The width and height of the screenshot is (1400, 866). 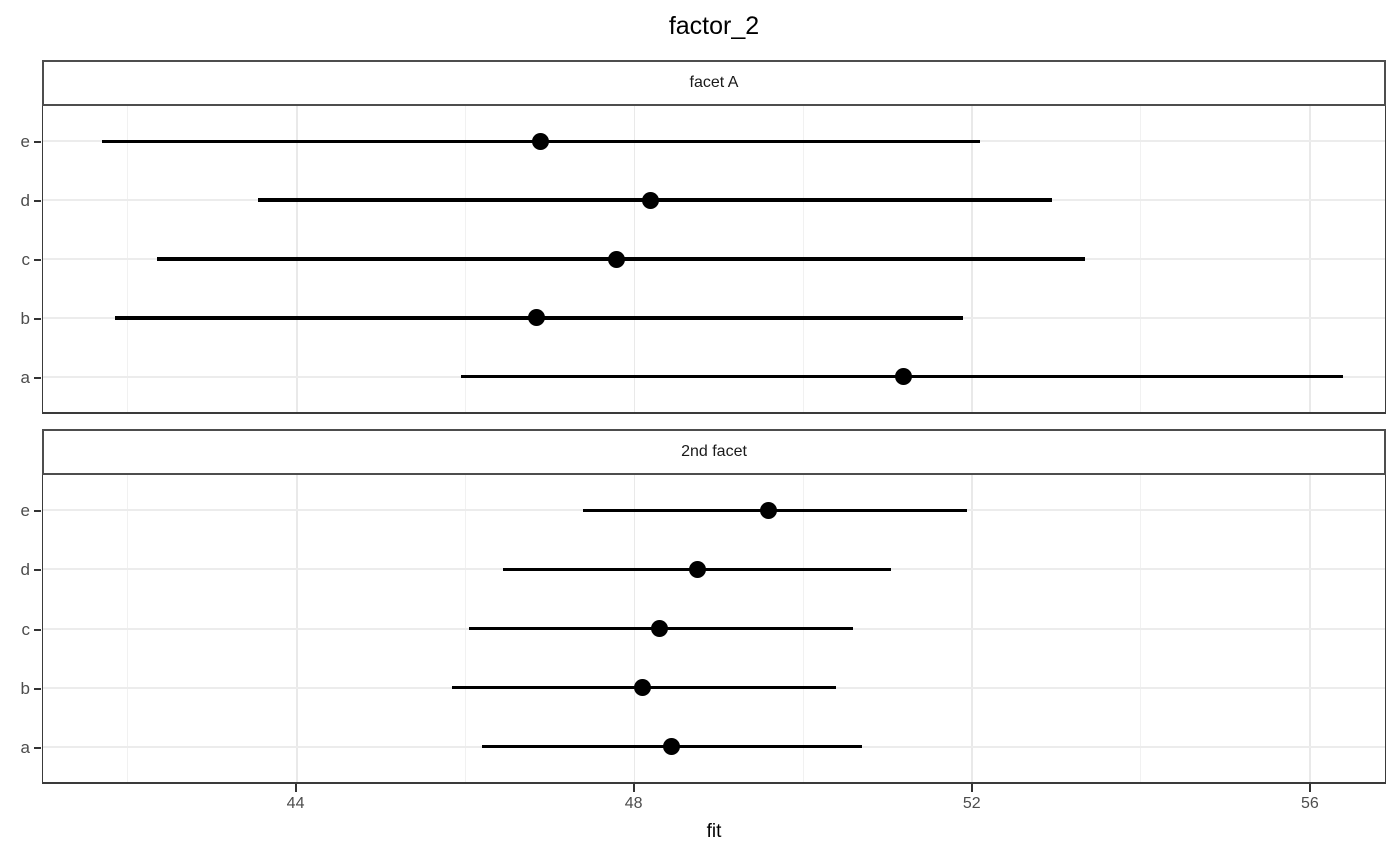 What do you see at coordinates (971, 803) in the screenshot?
I see `x-tick-label: 52` at bounding box center [971, 803].